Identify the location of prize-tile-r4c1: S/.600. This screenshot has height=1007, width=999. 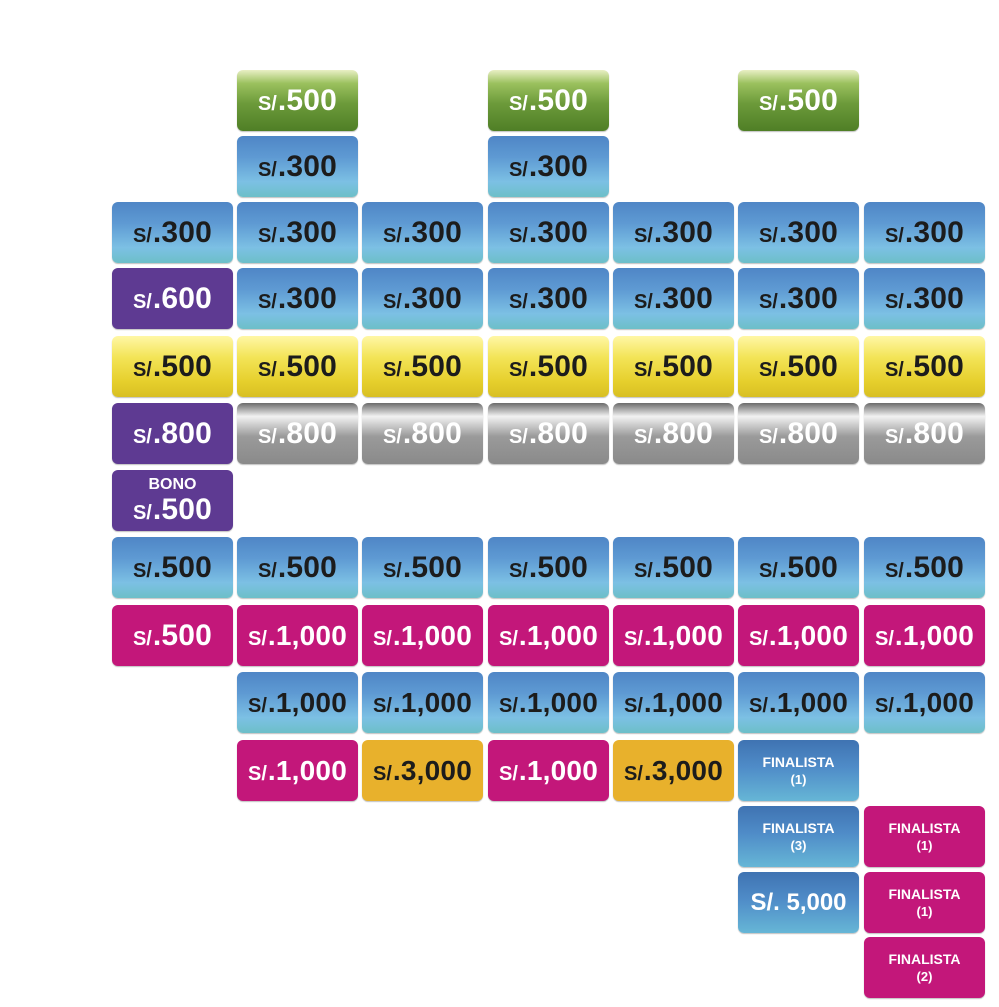
(172, 298).